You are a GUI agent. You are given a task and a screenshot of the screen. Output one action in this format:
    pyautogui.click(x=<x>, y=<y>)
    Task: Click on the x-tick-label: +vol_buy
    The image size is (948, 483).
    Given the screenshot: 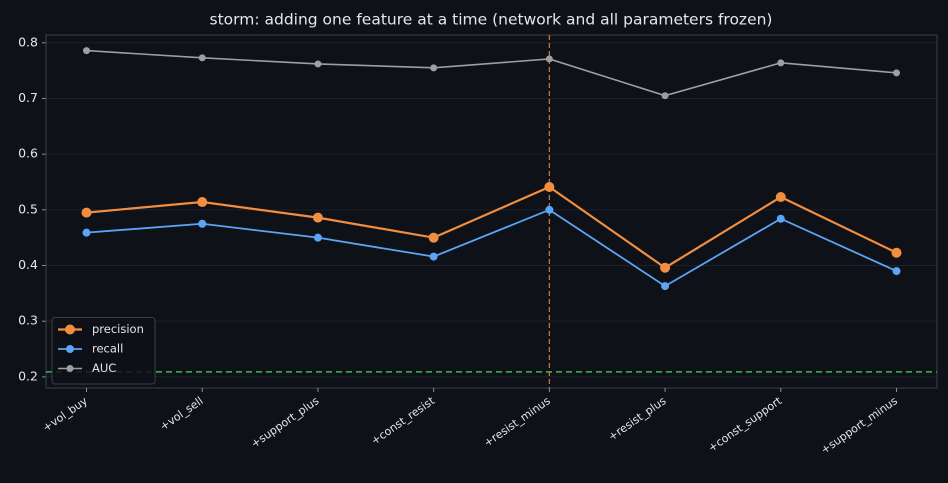 What is the action you would take?
    pyautogui.click(x=65, y=414)
    